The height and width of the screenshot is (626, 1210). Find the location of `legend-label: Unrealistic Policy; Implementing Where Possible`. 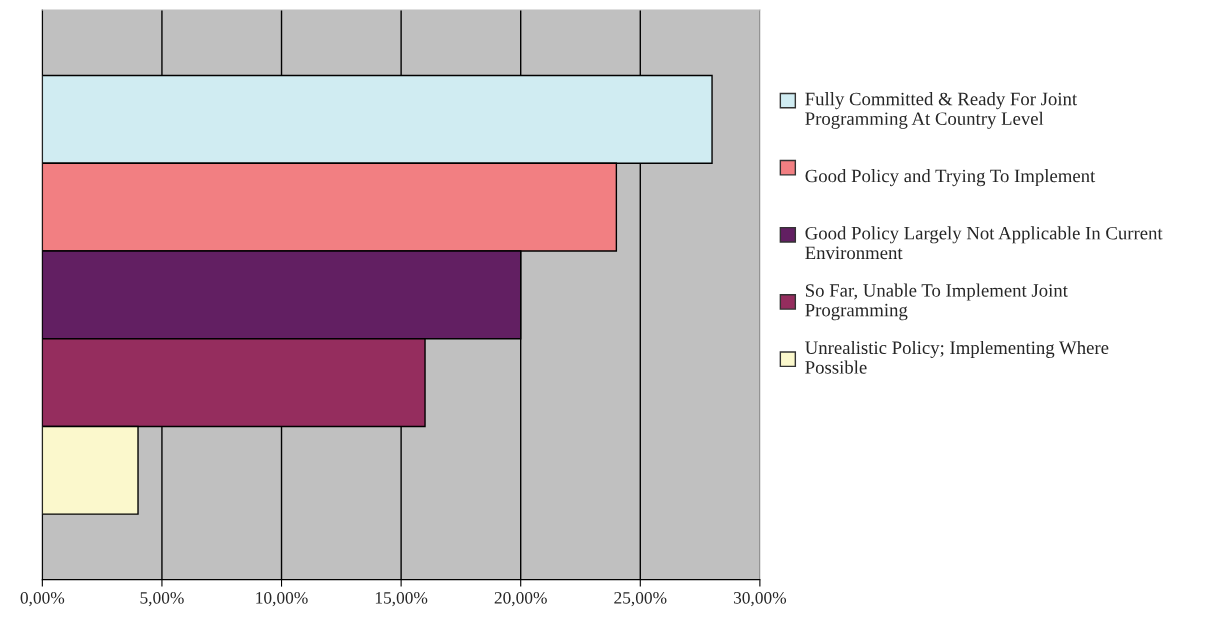

legend-label: Unrealistic Policy; Implementing Where Possible is located at coordinates (957, 357).